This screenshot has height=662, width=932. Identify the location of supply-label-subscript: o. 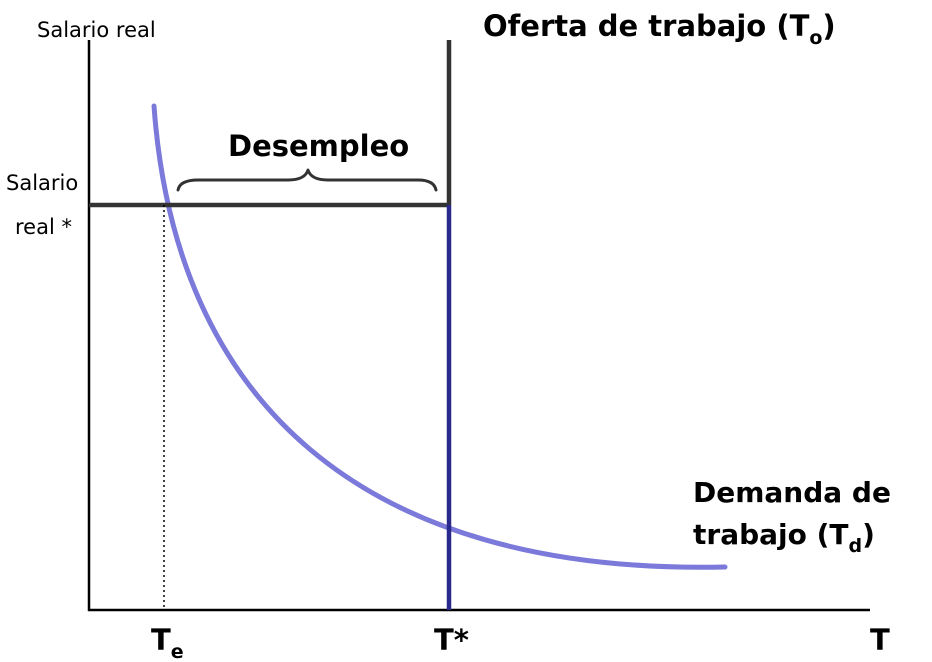
(815, 38).